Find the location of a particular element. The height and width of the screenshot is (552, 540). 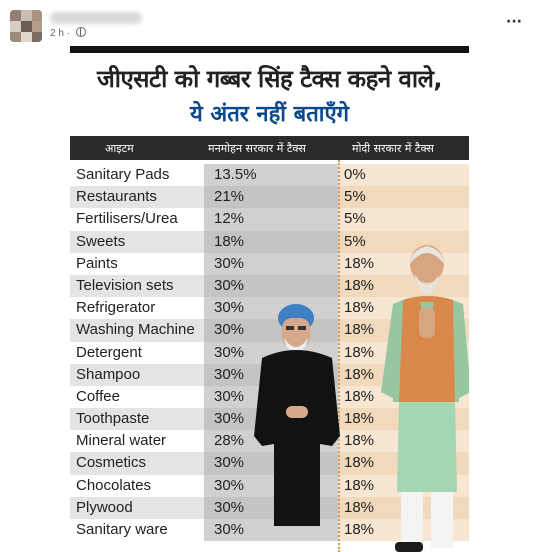

cell-item: Sanitary ware is located at coordinates (137, 530).